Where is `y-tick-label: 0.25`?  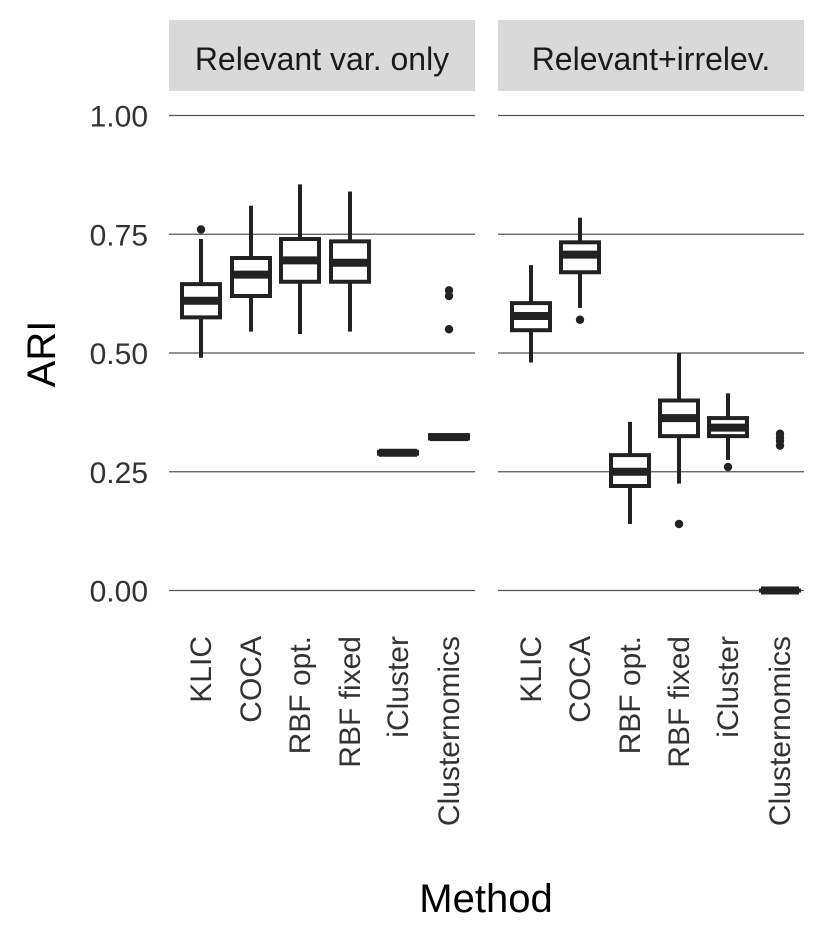
y-tick-label: 0.25 is located at coordinates (119, 473).